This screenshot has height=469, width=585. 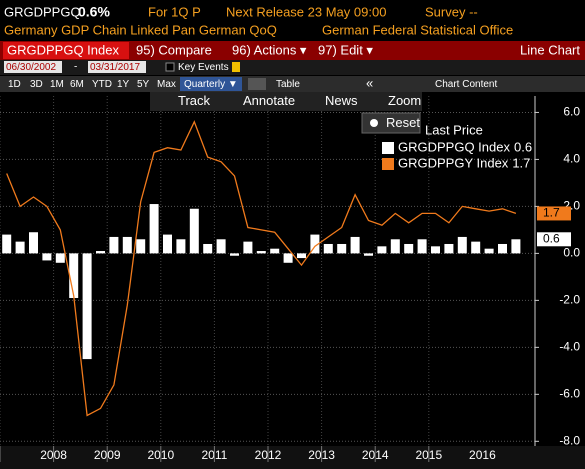 I want to click on start-date: 06/30/2002, so click(x=31, y=67).